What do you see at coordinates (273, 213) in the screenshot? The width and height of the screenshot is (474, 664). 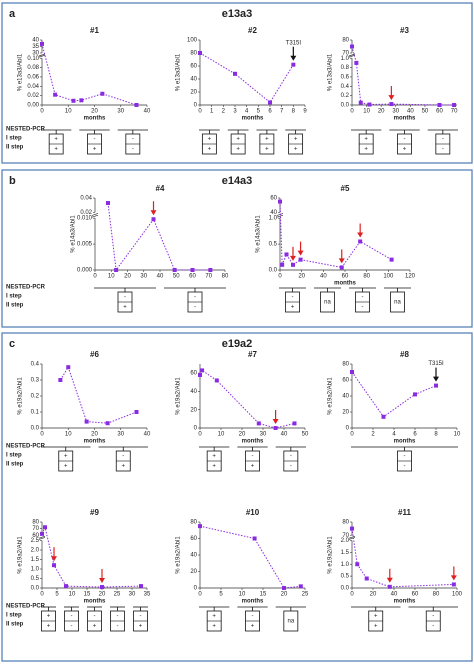 I see `y-tick-label: 40` at bounding box center [273, 213].